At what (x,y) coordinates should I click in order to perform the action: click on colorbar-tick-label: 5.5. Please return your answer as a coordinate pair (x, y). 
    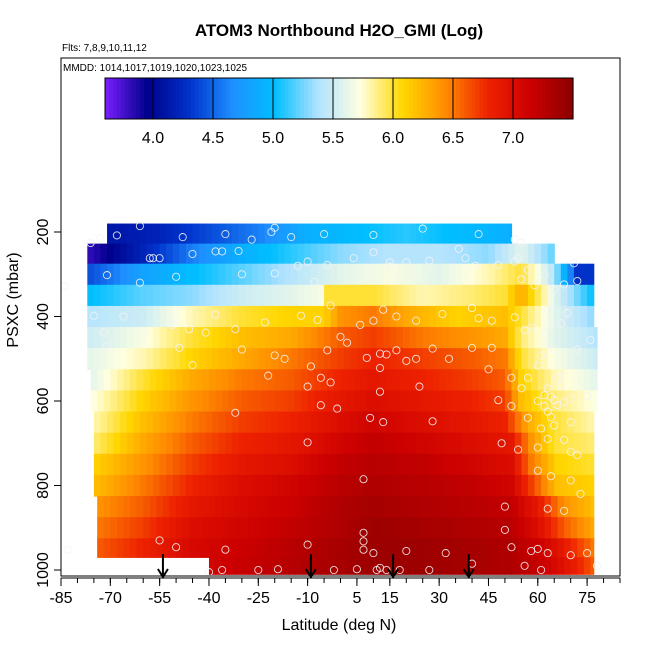
    Looking at the image, I should click on (333, 138).